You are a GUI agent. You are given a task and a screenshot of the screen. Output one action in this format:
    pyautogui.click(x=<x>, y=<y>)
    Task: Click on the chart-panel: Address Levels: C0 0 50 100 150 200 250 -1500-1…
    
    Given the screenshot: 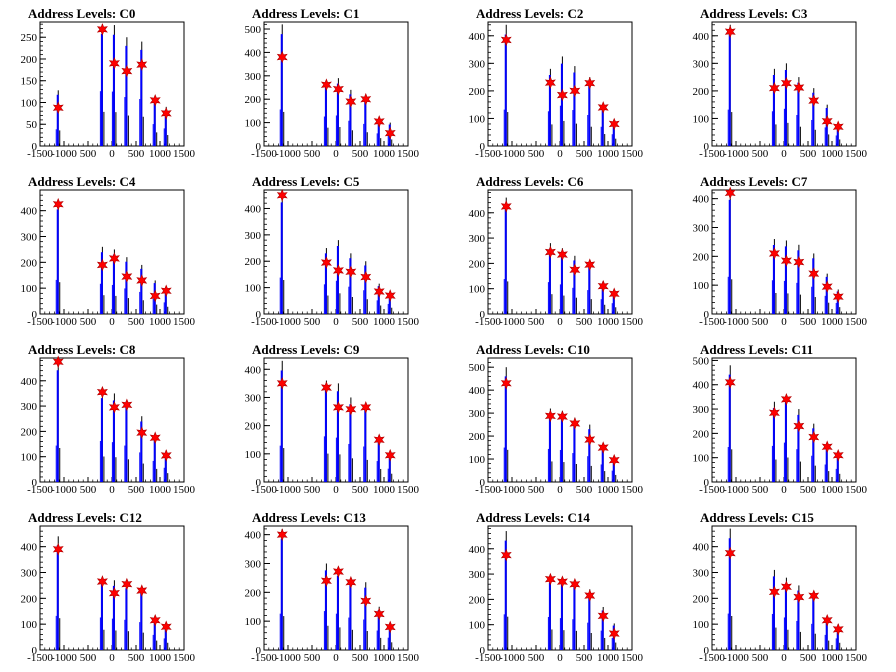 What is the action you would take?
    pyautogui.click(x=108, y=83)
    